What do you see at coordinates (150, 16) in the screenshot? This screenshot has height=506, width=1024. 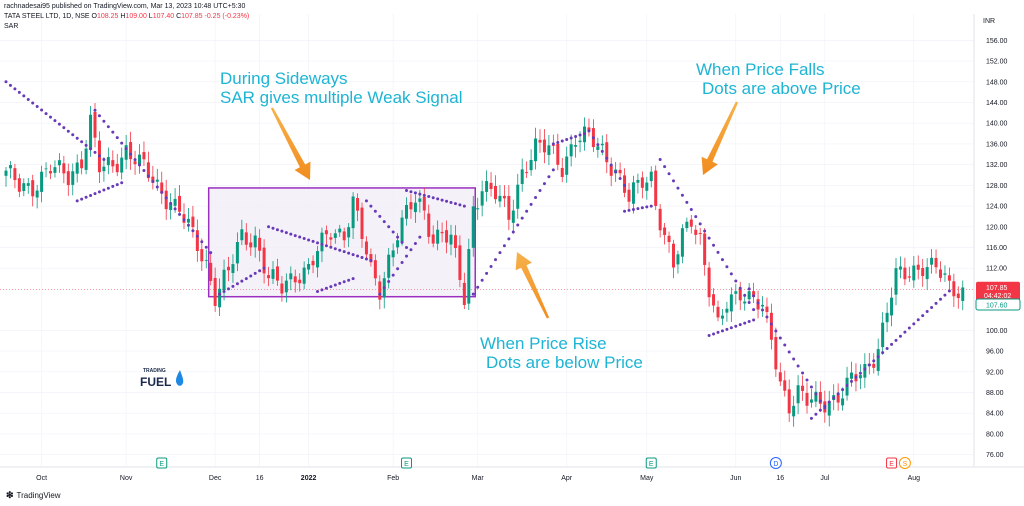 I see `ohlc-low-label: L` at bounding box center [150, 16].